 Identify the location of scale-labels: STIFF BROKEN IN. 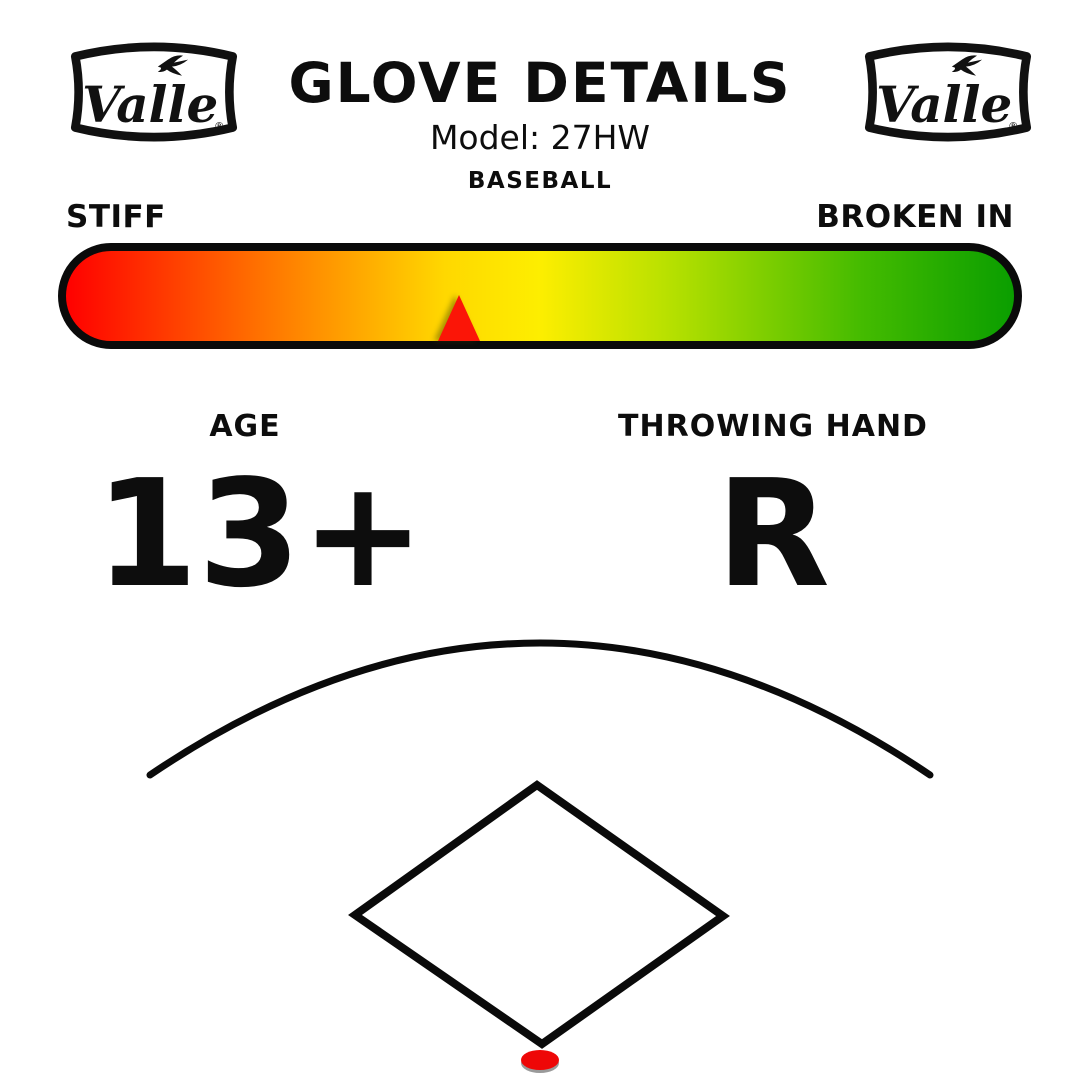
(540, 217).